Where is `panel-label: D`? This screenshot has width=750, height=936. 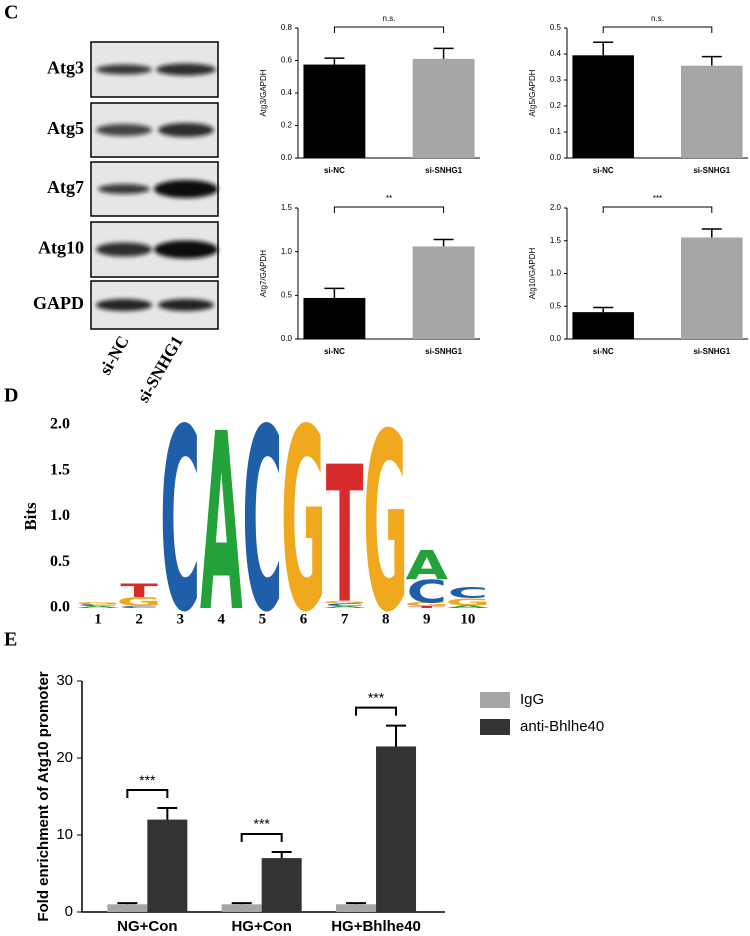
panel-label: D is located at coordinates (11, 396).